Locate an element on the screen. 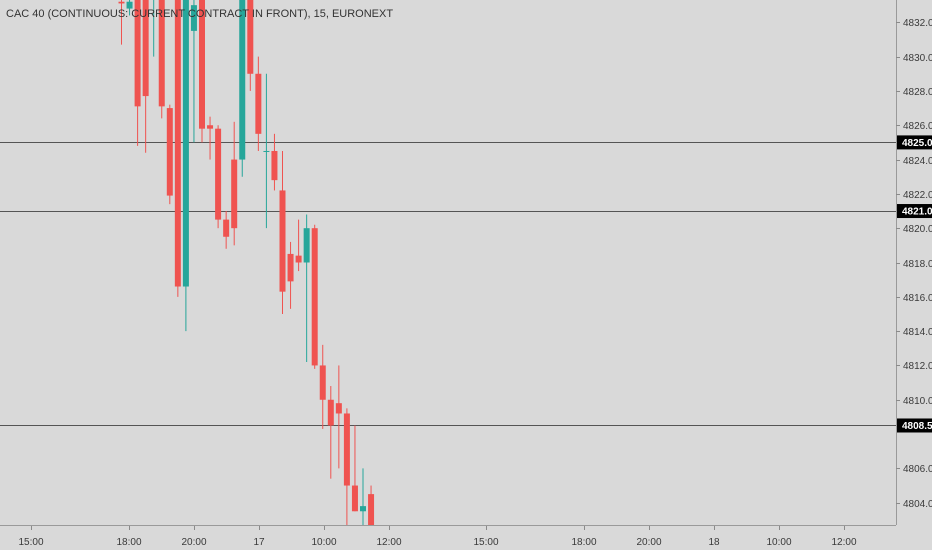  y-tick-label: 4828.0 is located at coordinates (917, 92).